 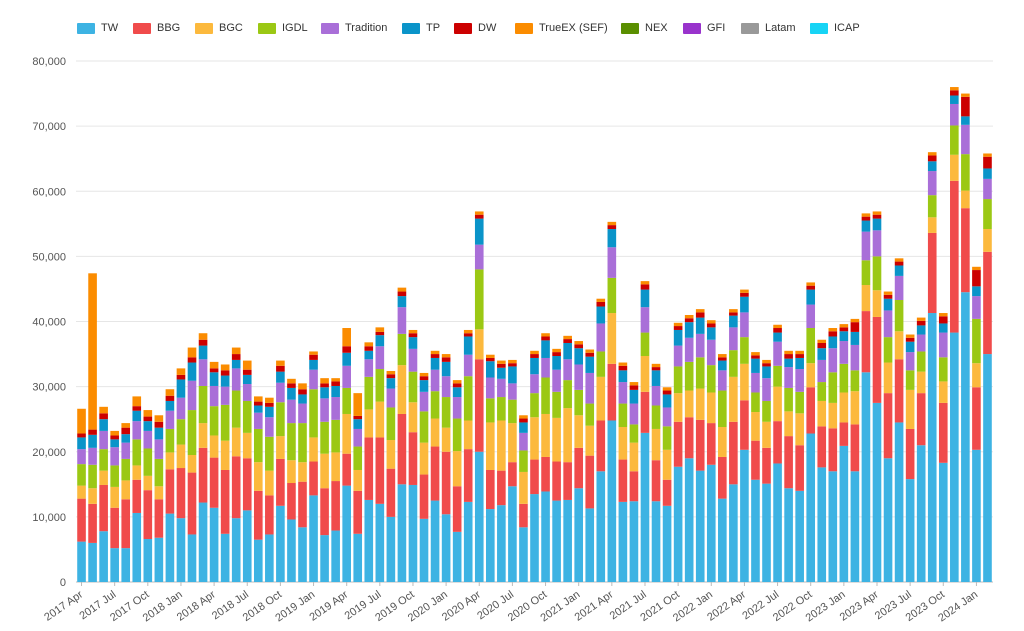 I want to click on legend-item: Tradition, so click(x=354, y=28).